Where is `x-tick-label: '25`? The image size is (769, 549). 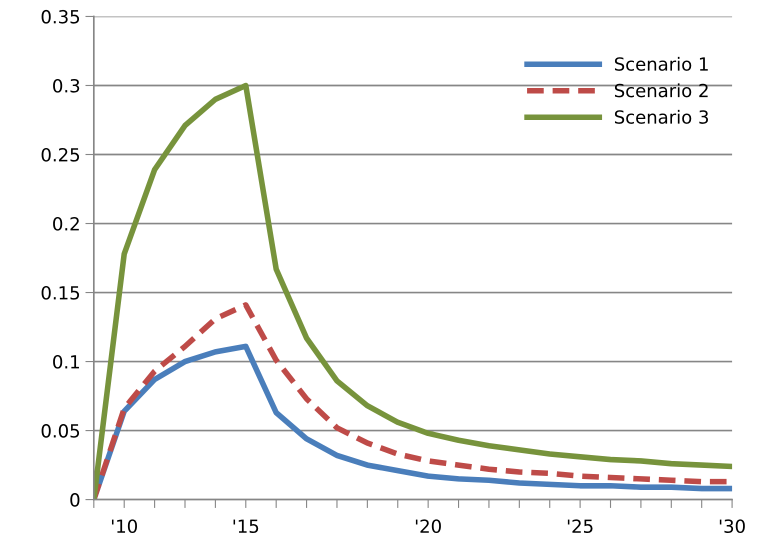
x-tick-label: '25 is located at coordinates (580, 526).